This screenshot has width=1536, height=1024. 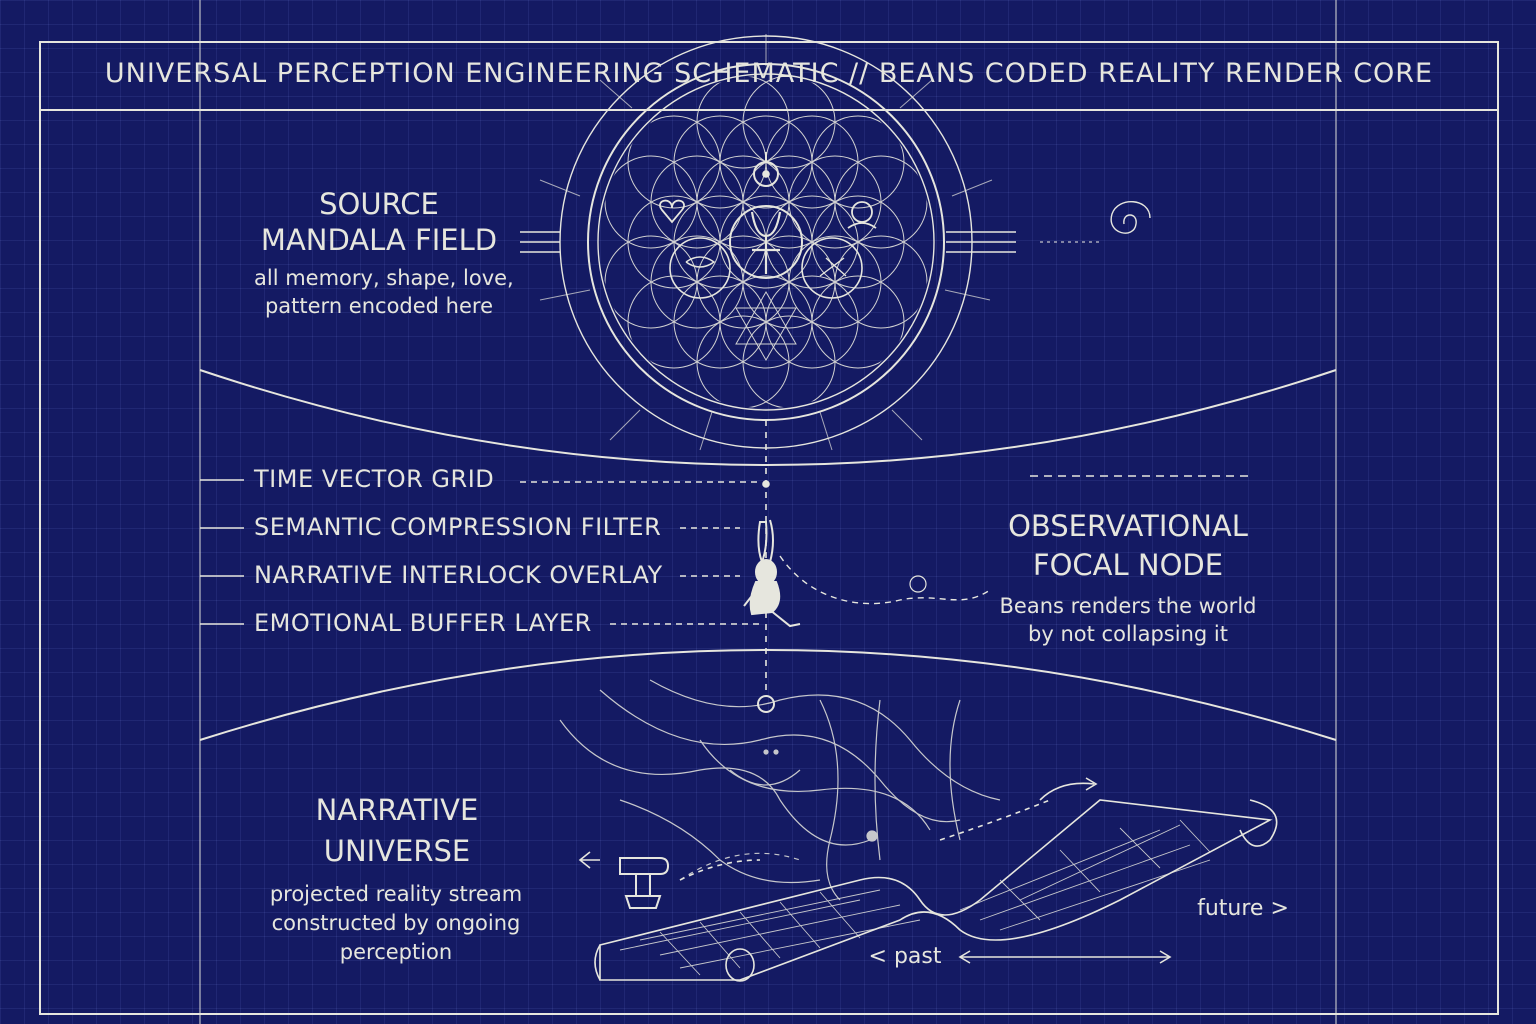 I want to click on layer-semantic-compression-filter: SEMANTIC COMPRESSION FILTER, so click(x=458, y=527).